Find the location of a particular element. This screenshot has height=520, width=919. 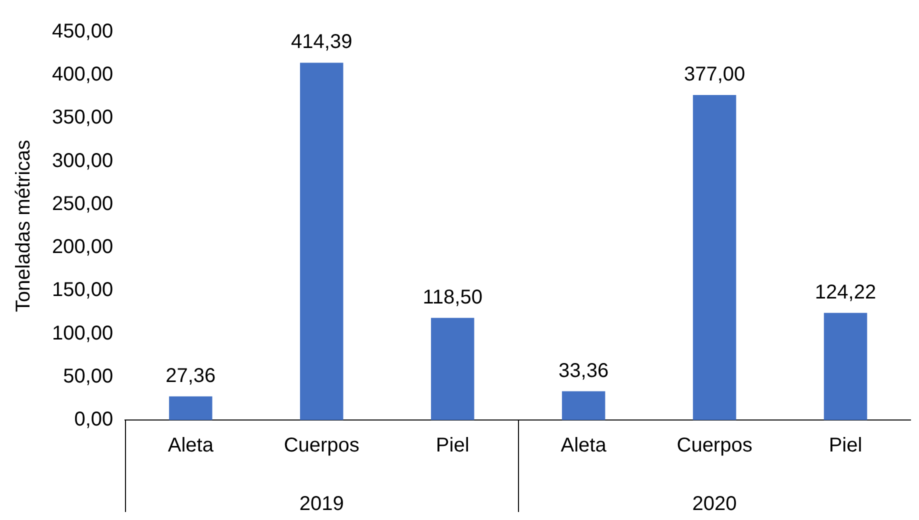

y-tick-label: 150,00 is located at coordinates (83, 290).